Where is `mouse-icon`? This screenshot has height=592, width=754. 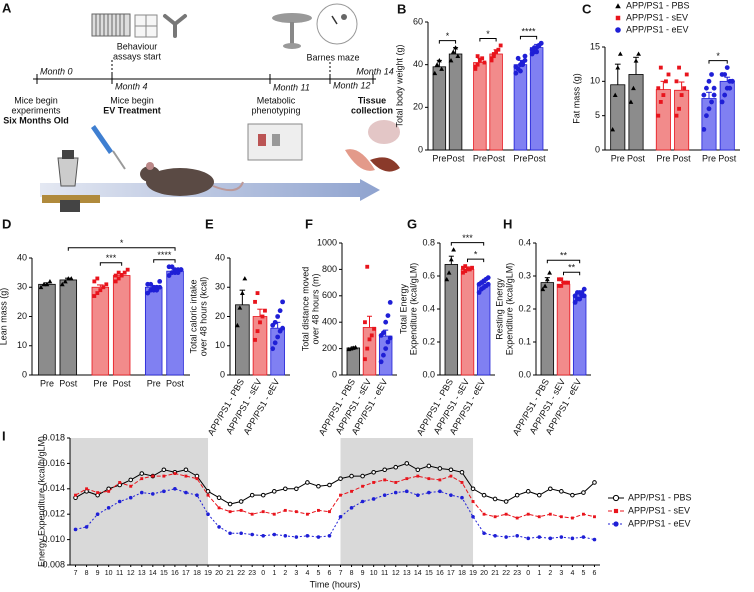
mouse-icon is located at coordinates (192, 179).